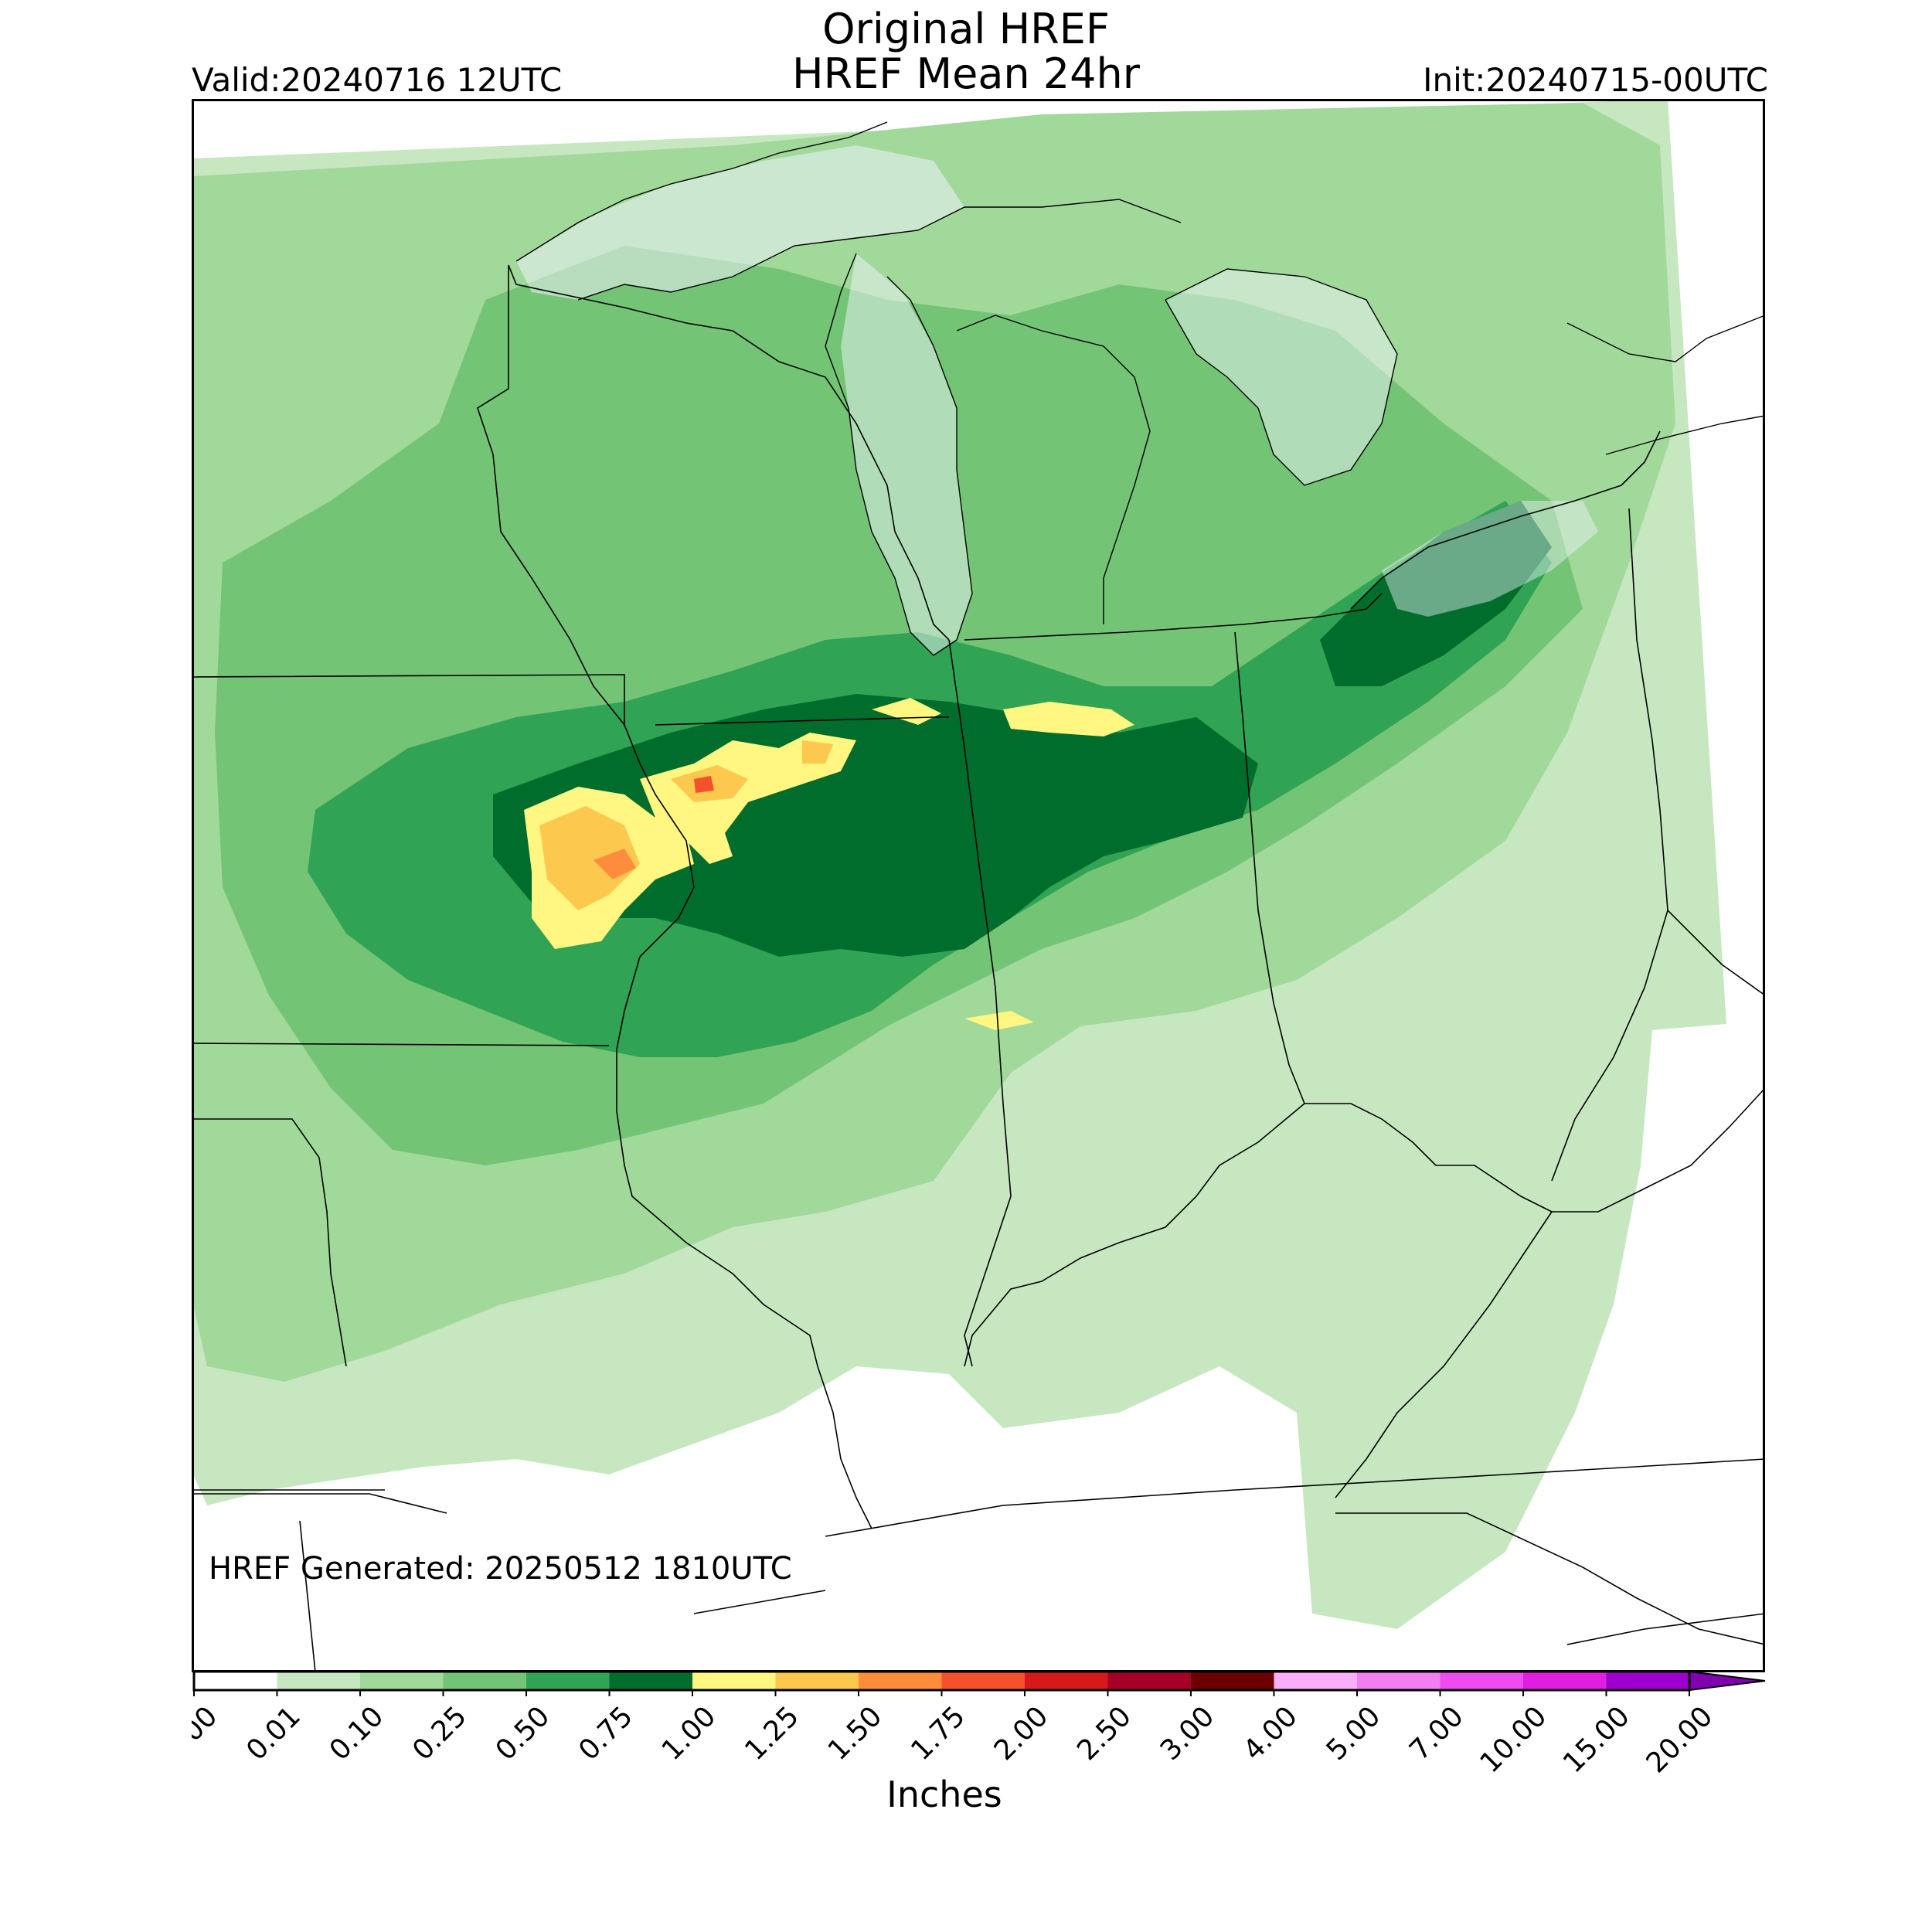  I want to click on colorbar-tick-label: 1.75, so click(938, 1733).